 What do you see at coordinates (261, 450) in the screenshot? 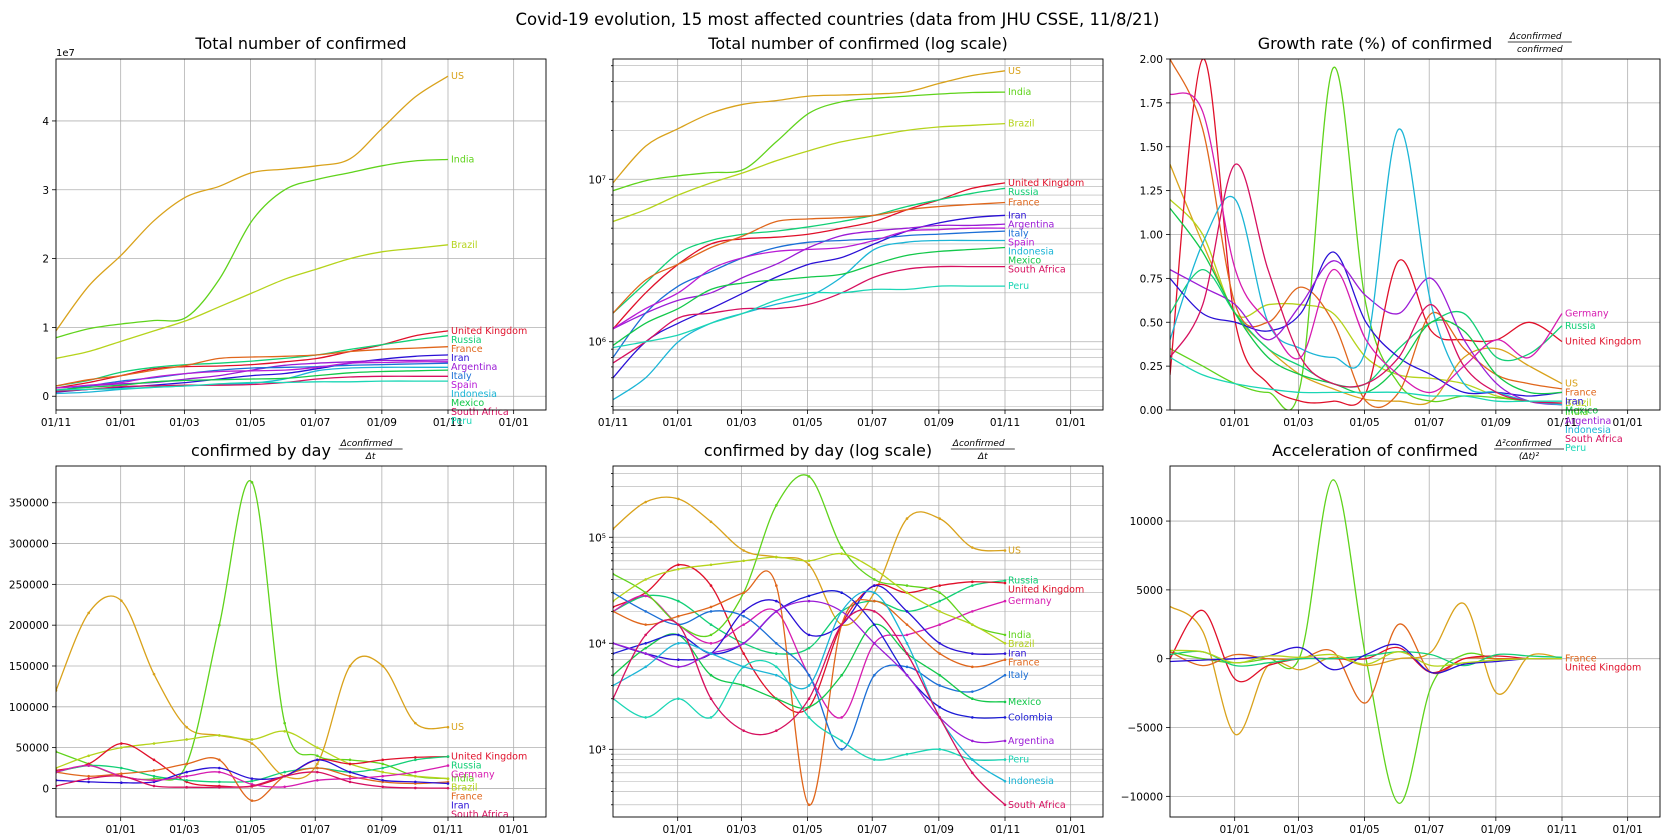
I see `panel-title: confirmed by day` at bounding box center [261, 450].